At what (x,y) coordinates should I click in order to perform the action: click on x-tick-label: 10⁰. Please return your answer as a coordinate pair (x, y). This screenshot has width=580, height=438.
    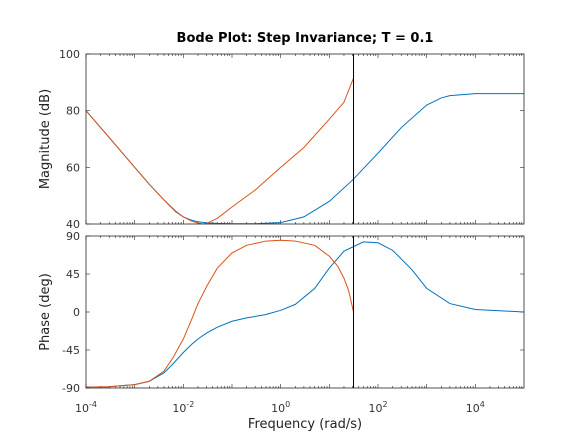
    Looking at the image, I should click on (280, 407).